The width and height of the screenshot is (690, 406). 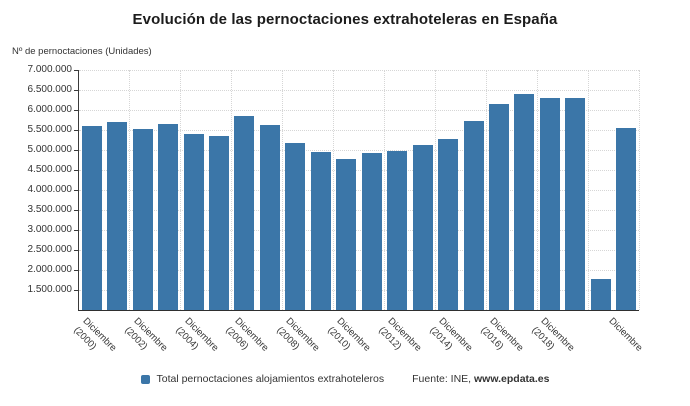 I want to click on bar-2021, so click(x=626, y=218).